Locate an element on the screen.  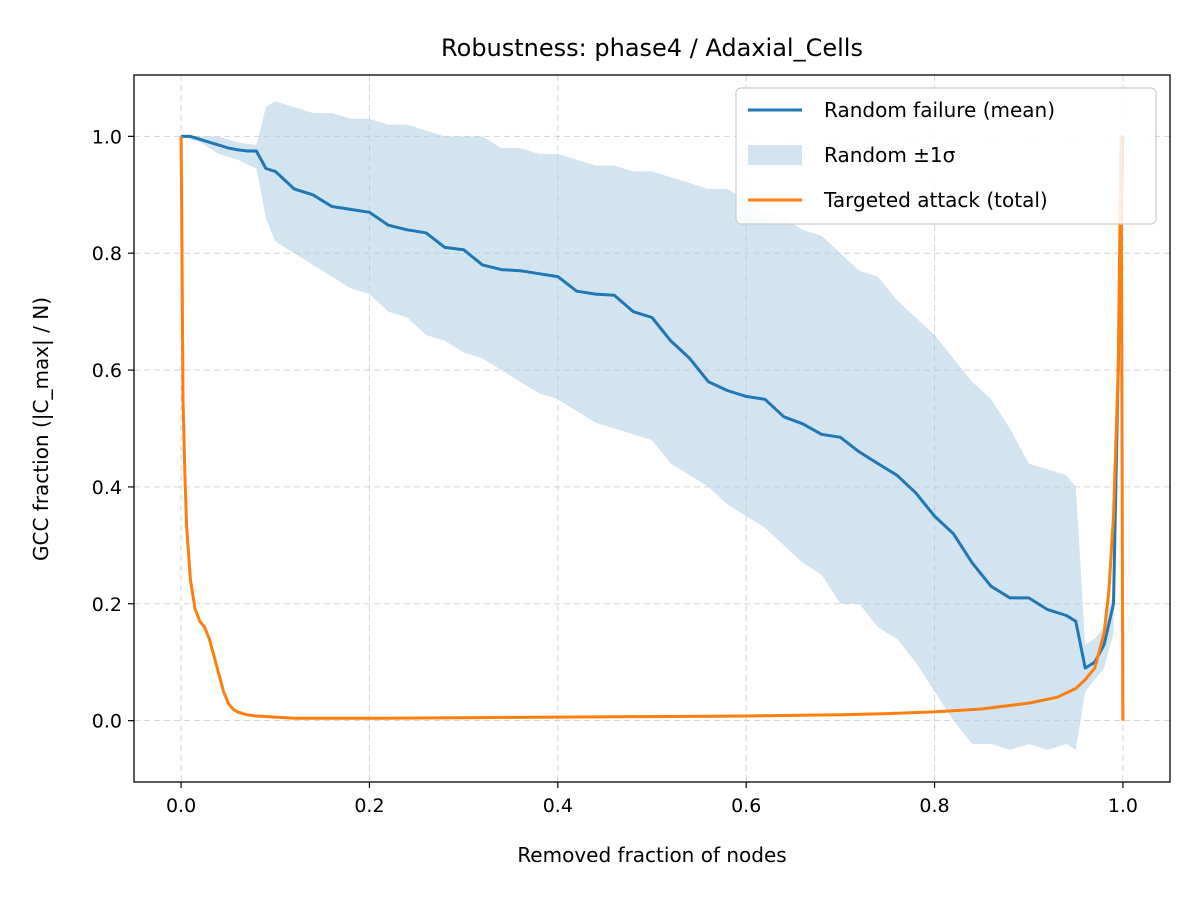
random-mean-legend-label: Random failure (mean) is located at coordinates (939, 110).